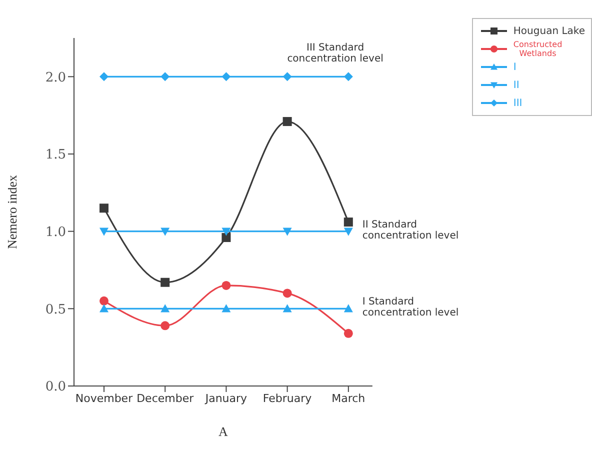 The image size is (592, 464). What do you see at coordinates (549, 31) in the screenshot?
I see `legend-label: Houguan Lake` at bounding box center [549, 31].